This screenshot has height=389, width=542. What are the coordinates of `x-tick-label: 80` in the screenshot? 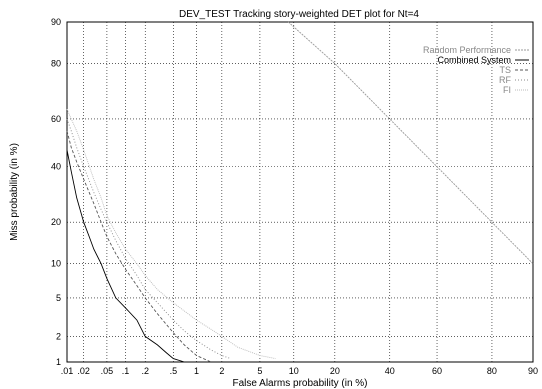 It's located at (492, 371).